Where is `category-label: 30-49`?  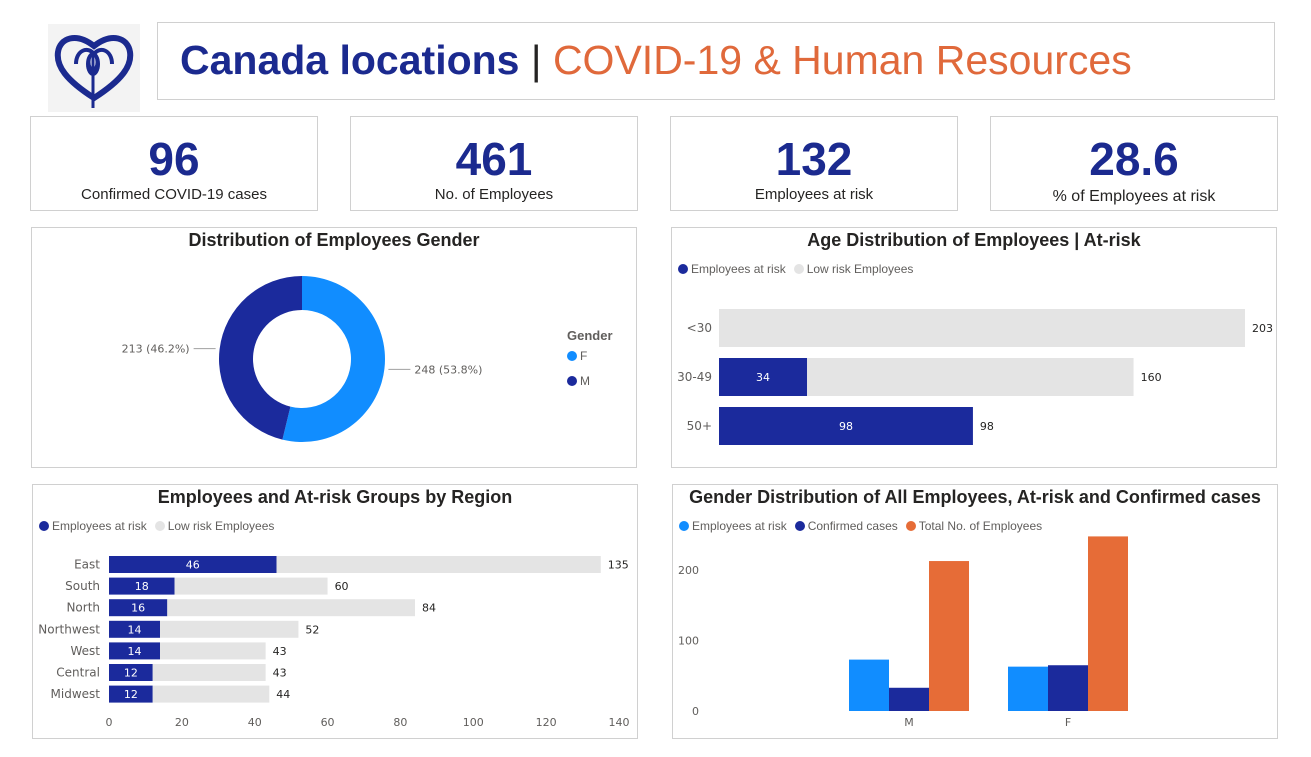 category-label: 30-49 is located at coordinates (694, 377).